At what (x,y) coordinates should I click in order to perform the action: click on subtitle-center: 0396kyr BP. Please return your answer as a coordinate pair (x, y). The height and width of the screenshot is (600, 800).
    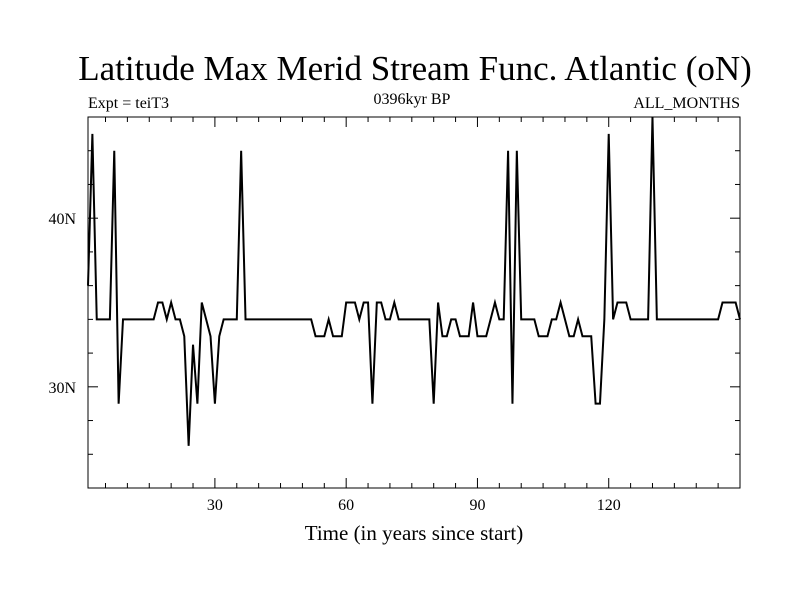
    Looking at the image, I should click on (412, 99).